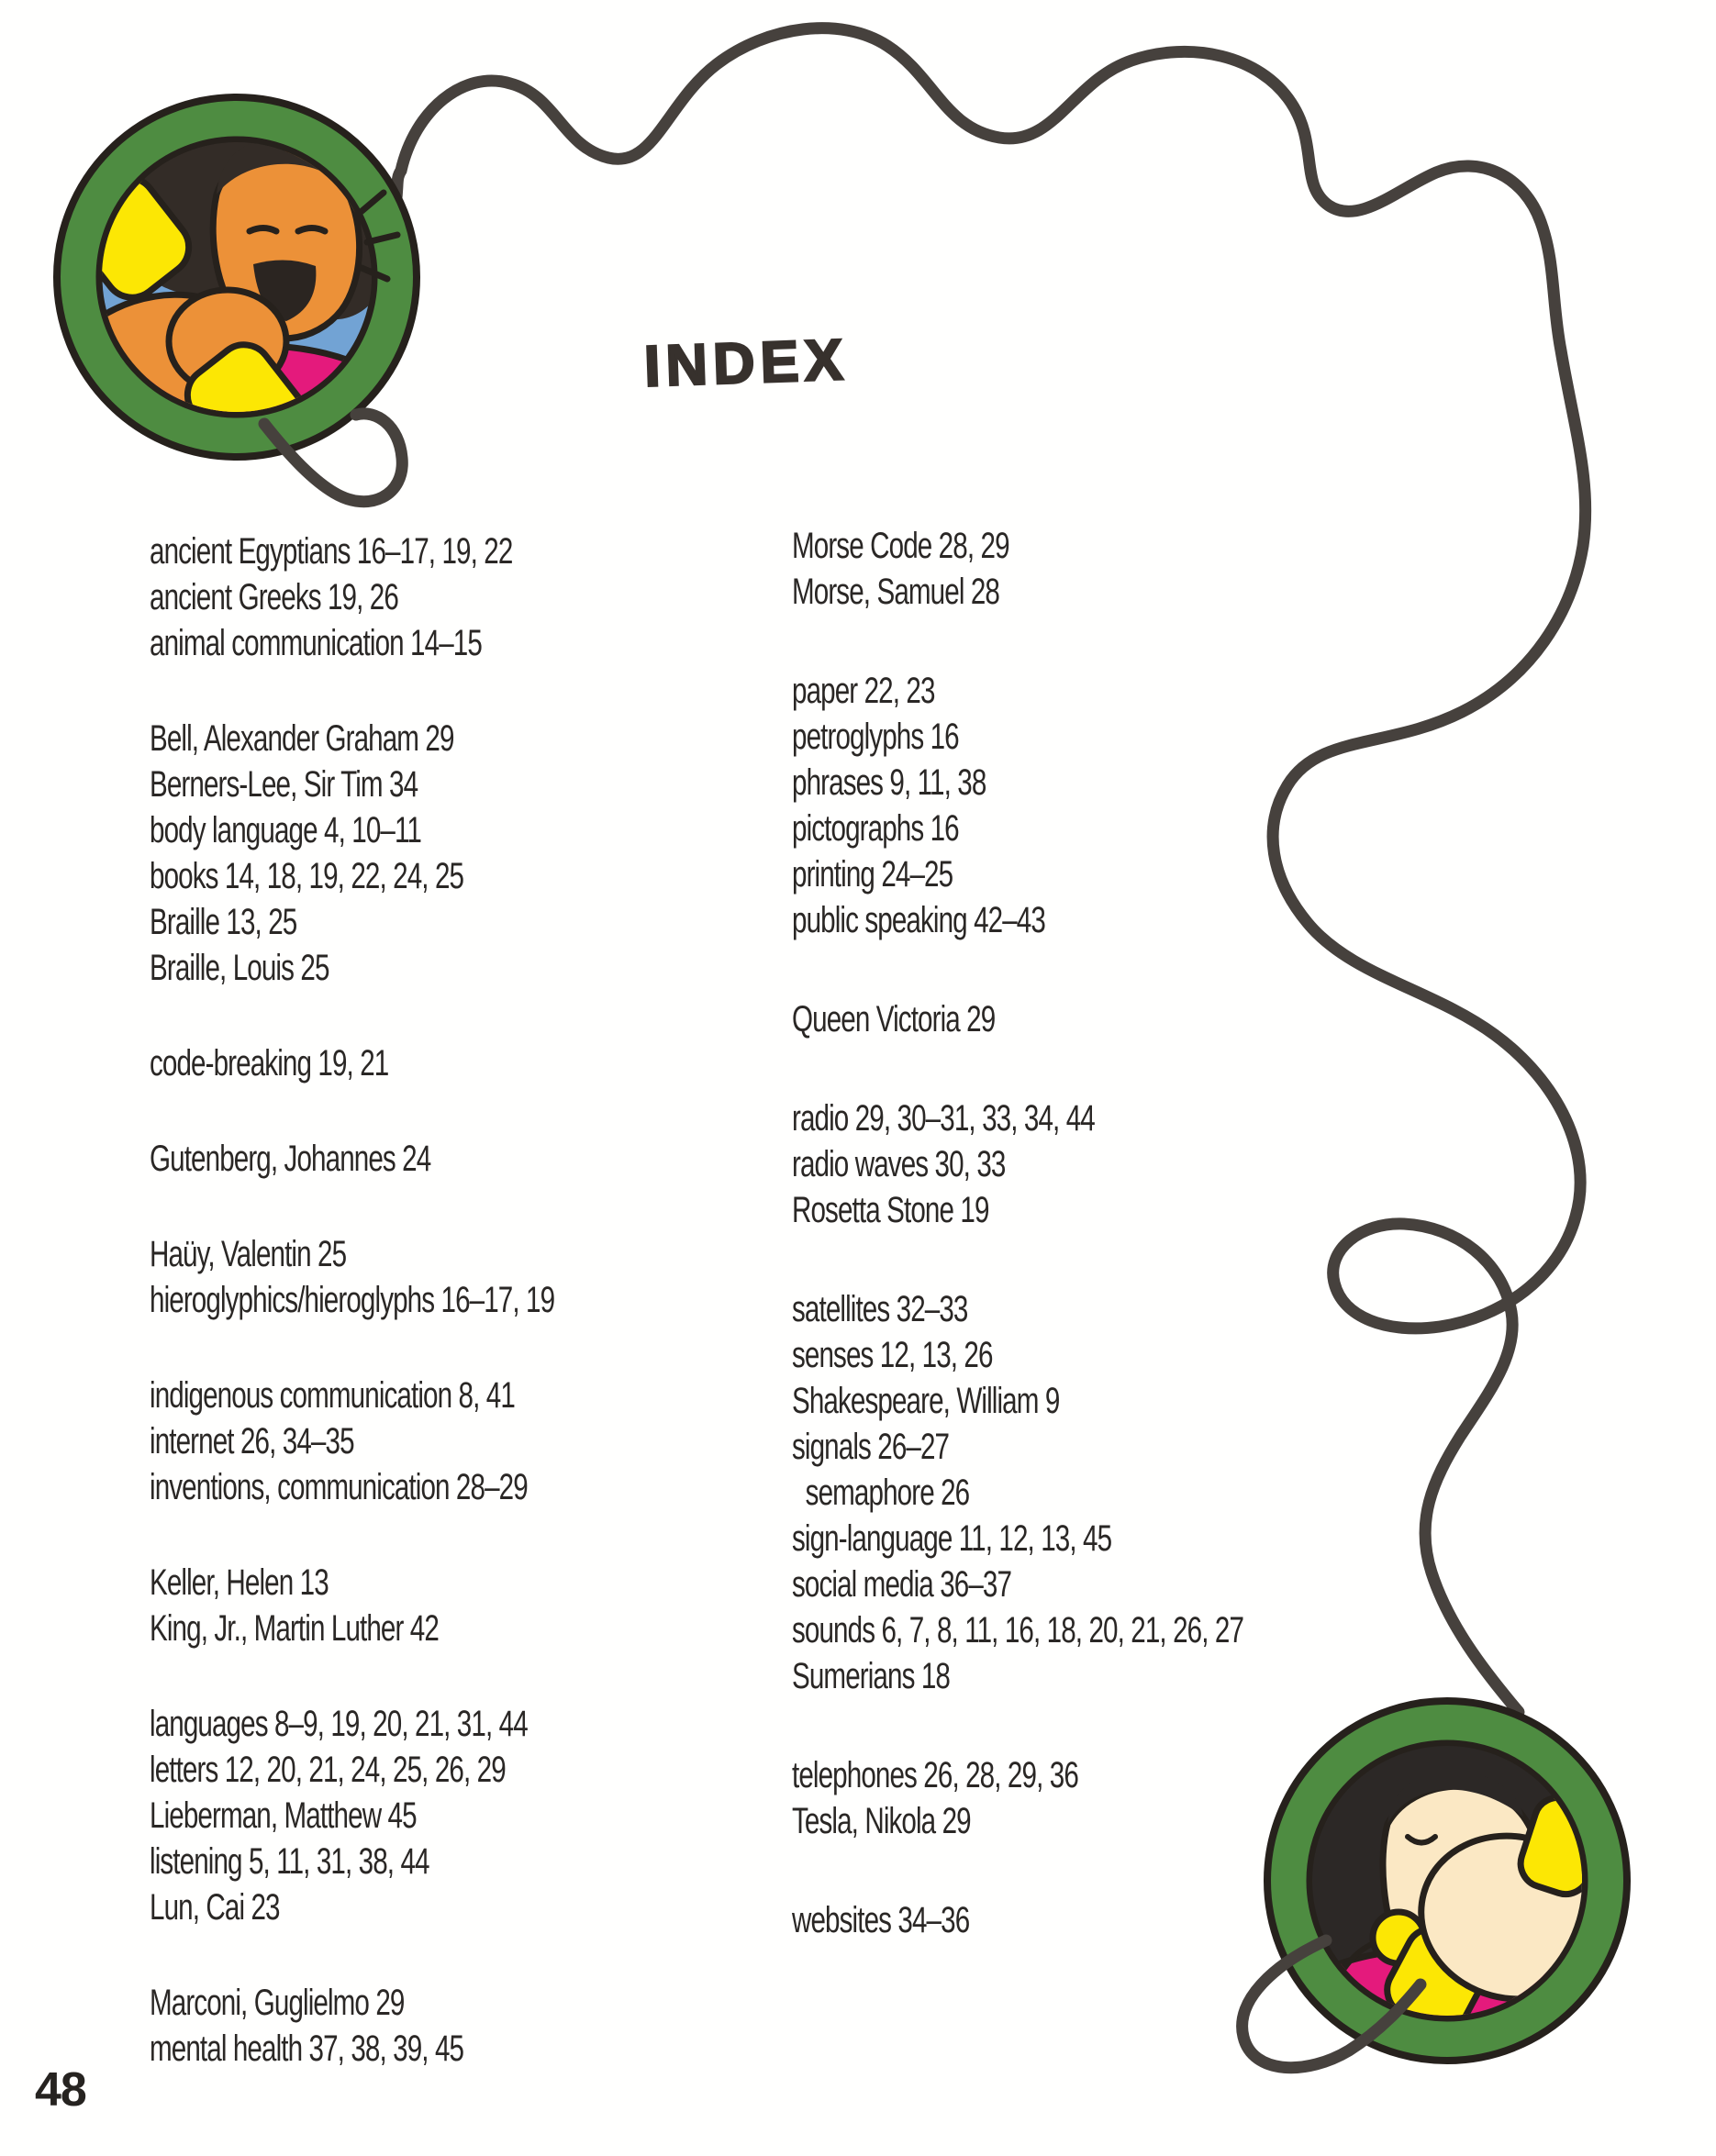 The width and height of the screenshot is (1716, 2156). Describe the element at coordinates (61, 2090) in the screenshot. I see `page-number: 48` at that location.